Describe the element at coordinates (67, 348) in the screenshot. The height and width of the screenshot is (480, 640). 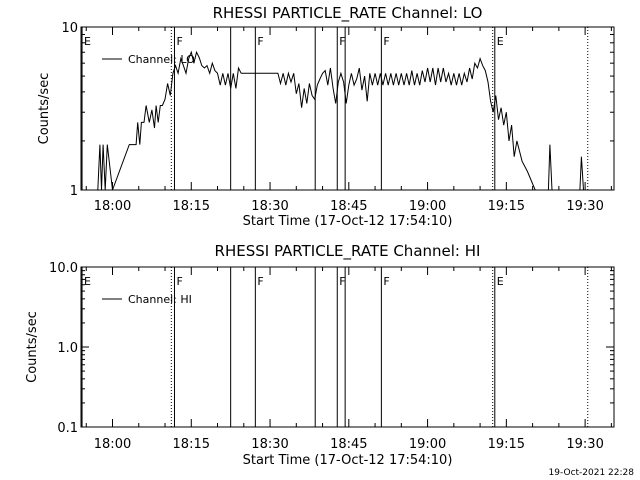
I see `y-tick-label: 1.0` at that location.